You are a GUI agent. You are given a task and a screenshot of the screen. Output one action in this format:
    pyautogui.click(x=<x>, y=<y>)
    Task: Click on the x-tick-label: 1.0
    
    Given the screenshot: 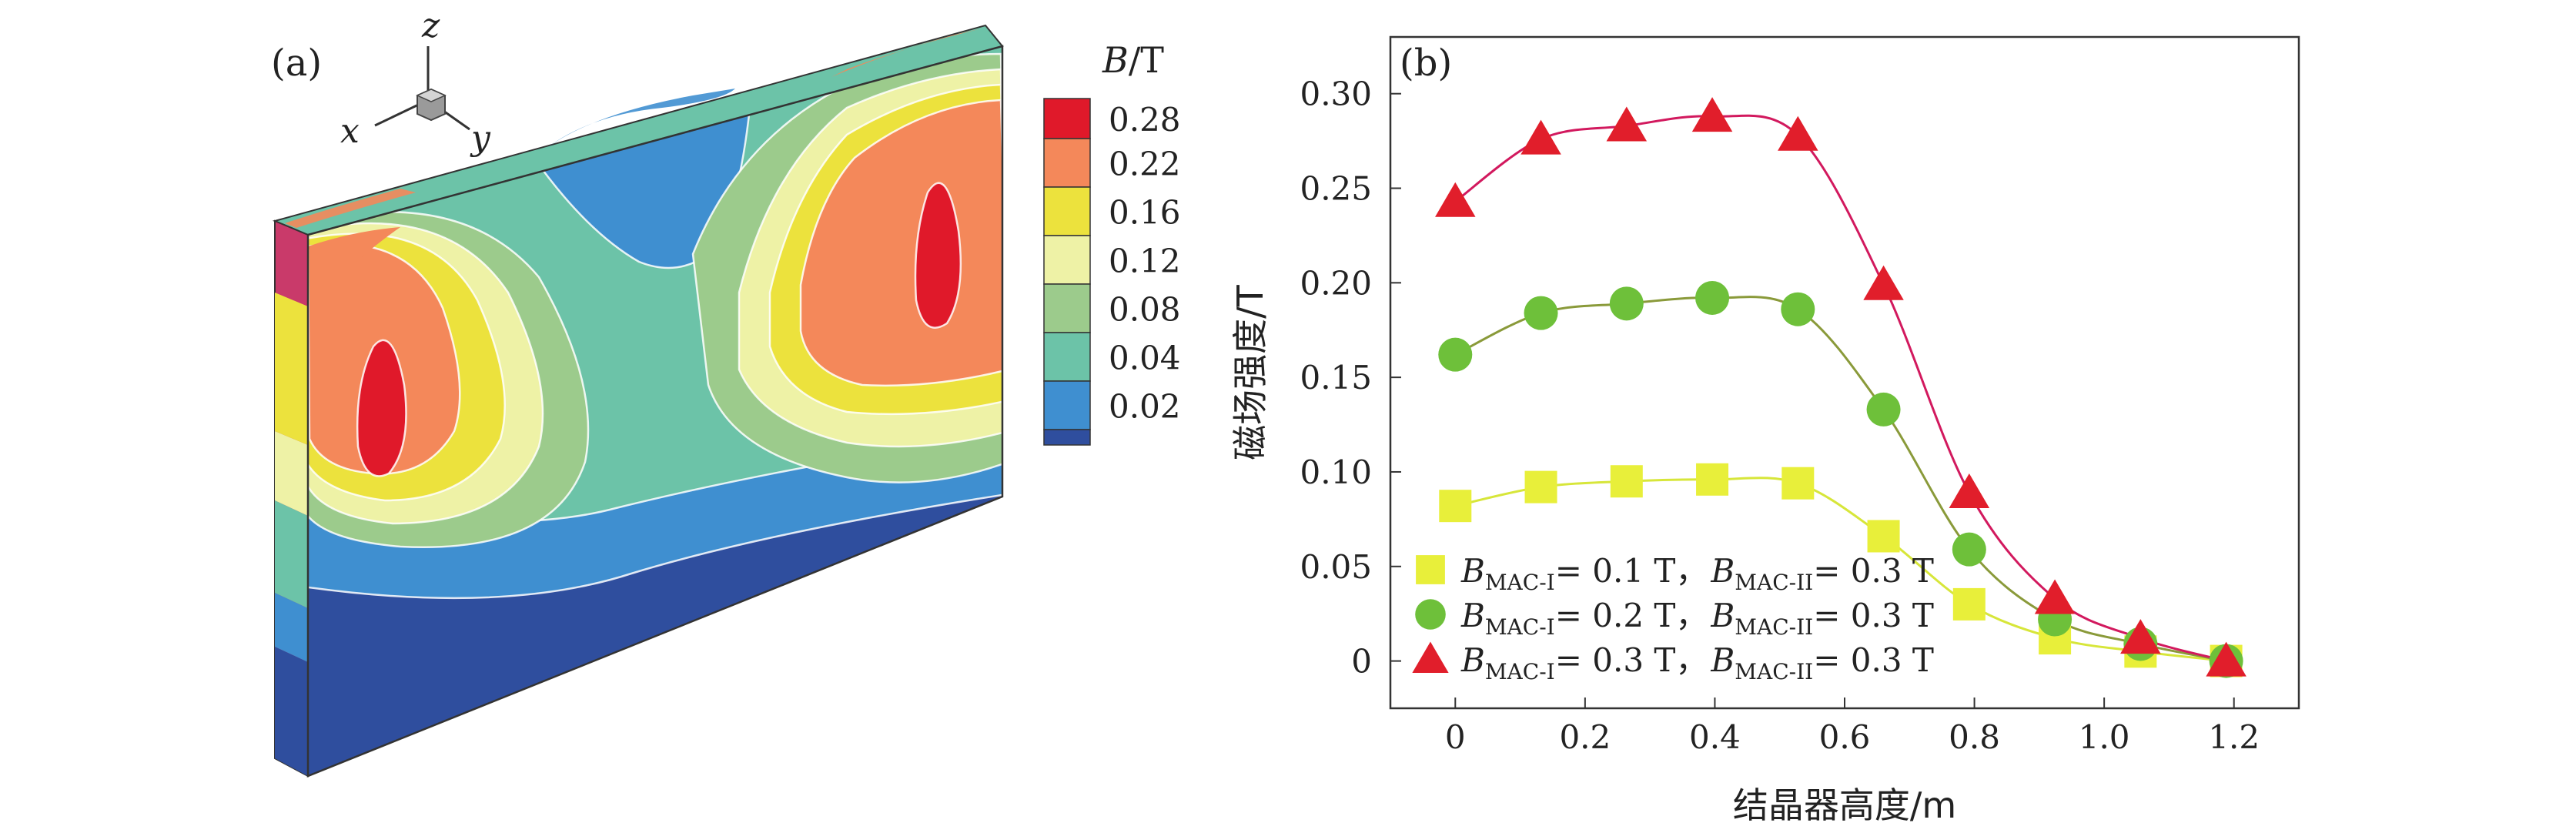 What is the action you would take?
    pyautogui.click(x=2104, y=737)
    